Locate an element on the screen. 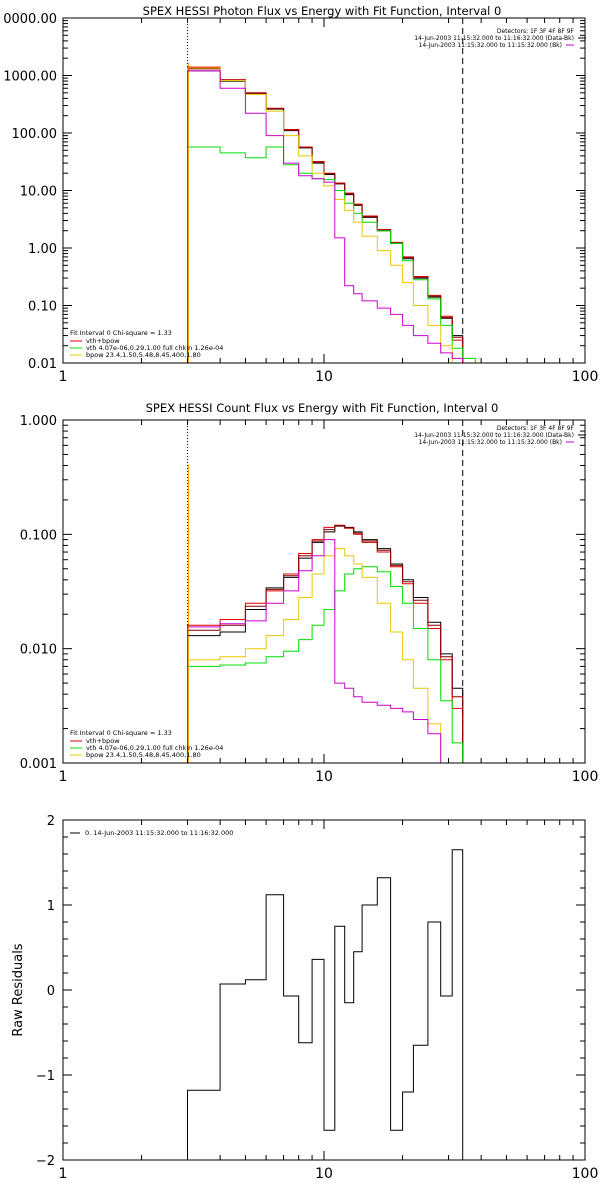  residuals-plot is located at coordinates (325, 1004).